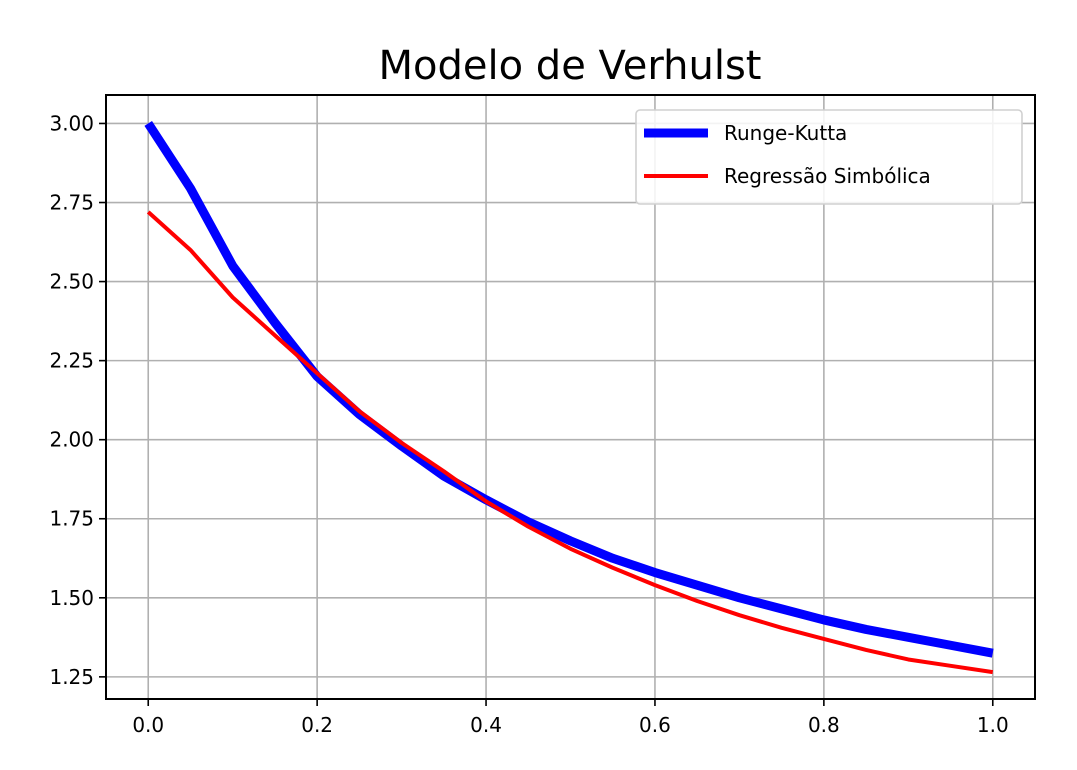 The image size is (1077, 770). I want to click on legend-box, so click(829, 157).